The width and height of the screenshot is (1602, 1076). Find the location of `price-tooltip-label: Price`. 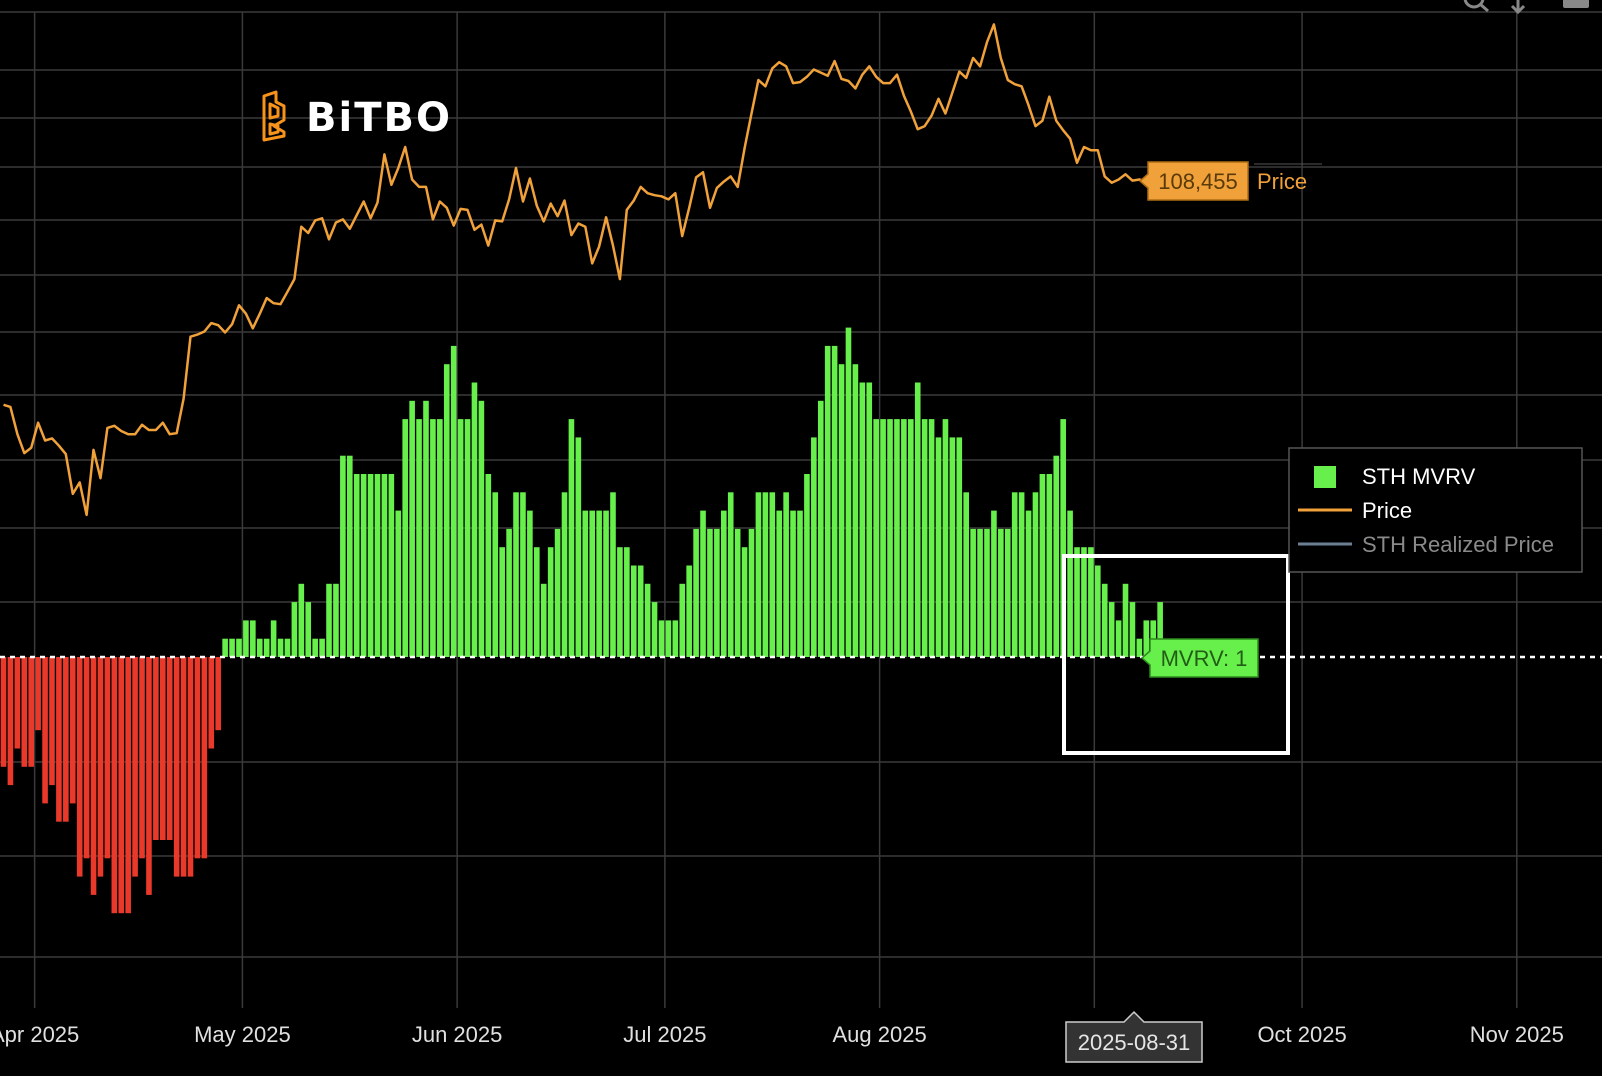

price-tooltip-label: Price is located at coordinates (1282, 181).